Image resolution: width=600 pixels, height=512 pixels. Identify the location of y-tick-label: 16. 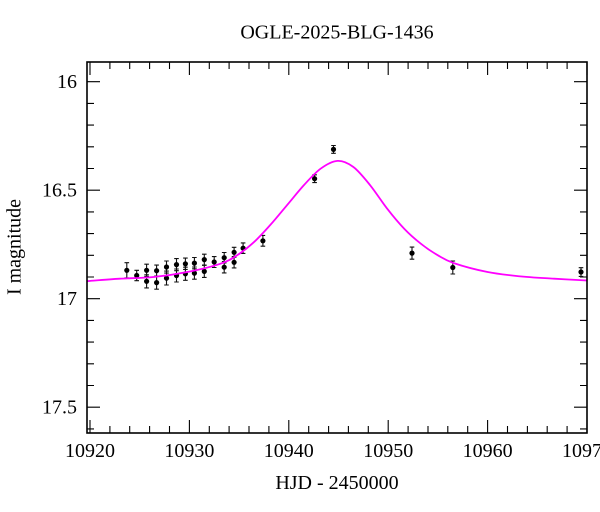
(67, 82).